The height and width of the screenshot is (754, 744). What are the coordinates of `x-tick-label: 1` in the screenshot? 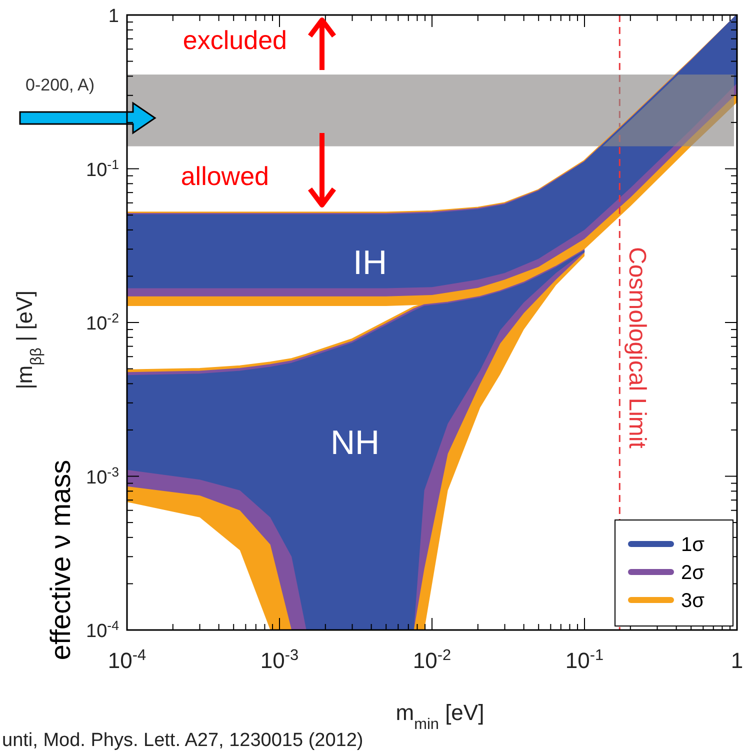 It's located at (737, 660).